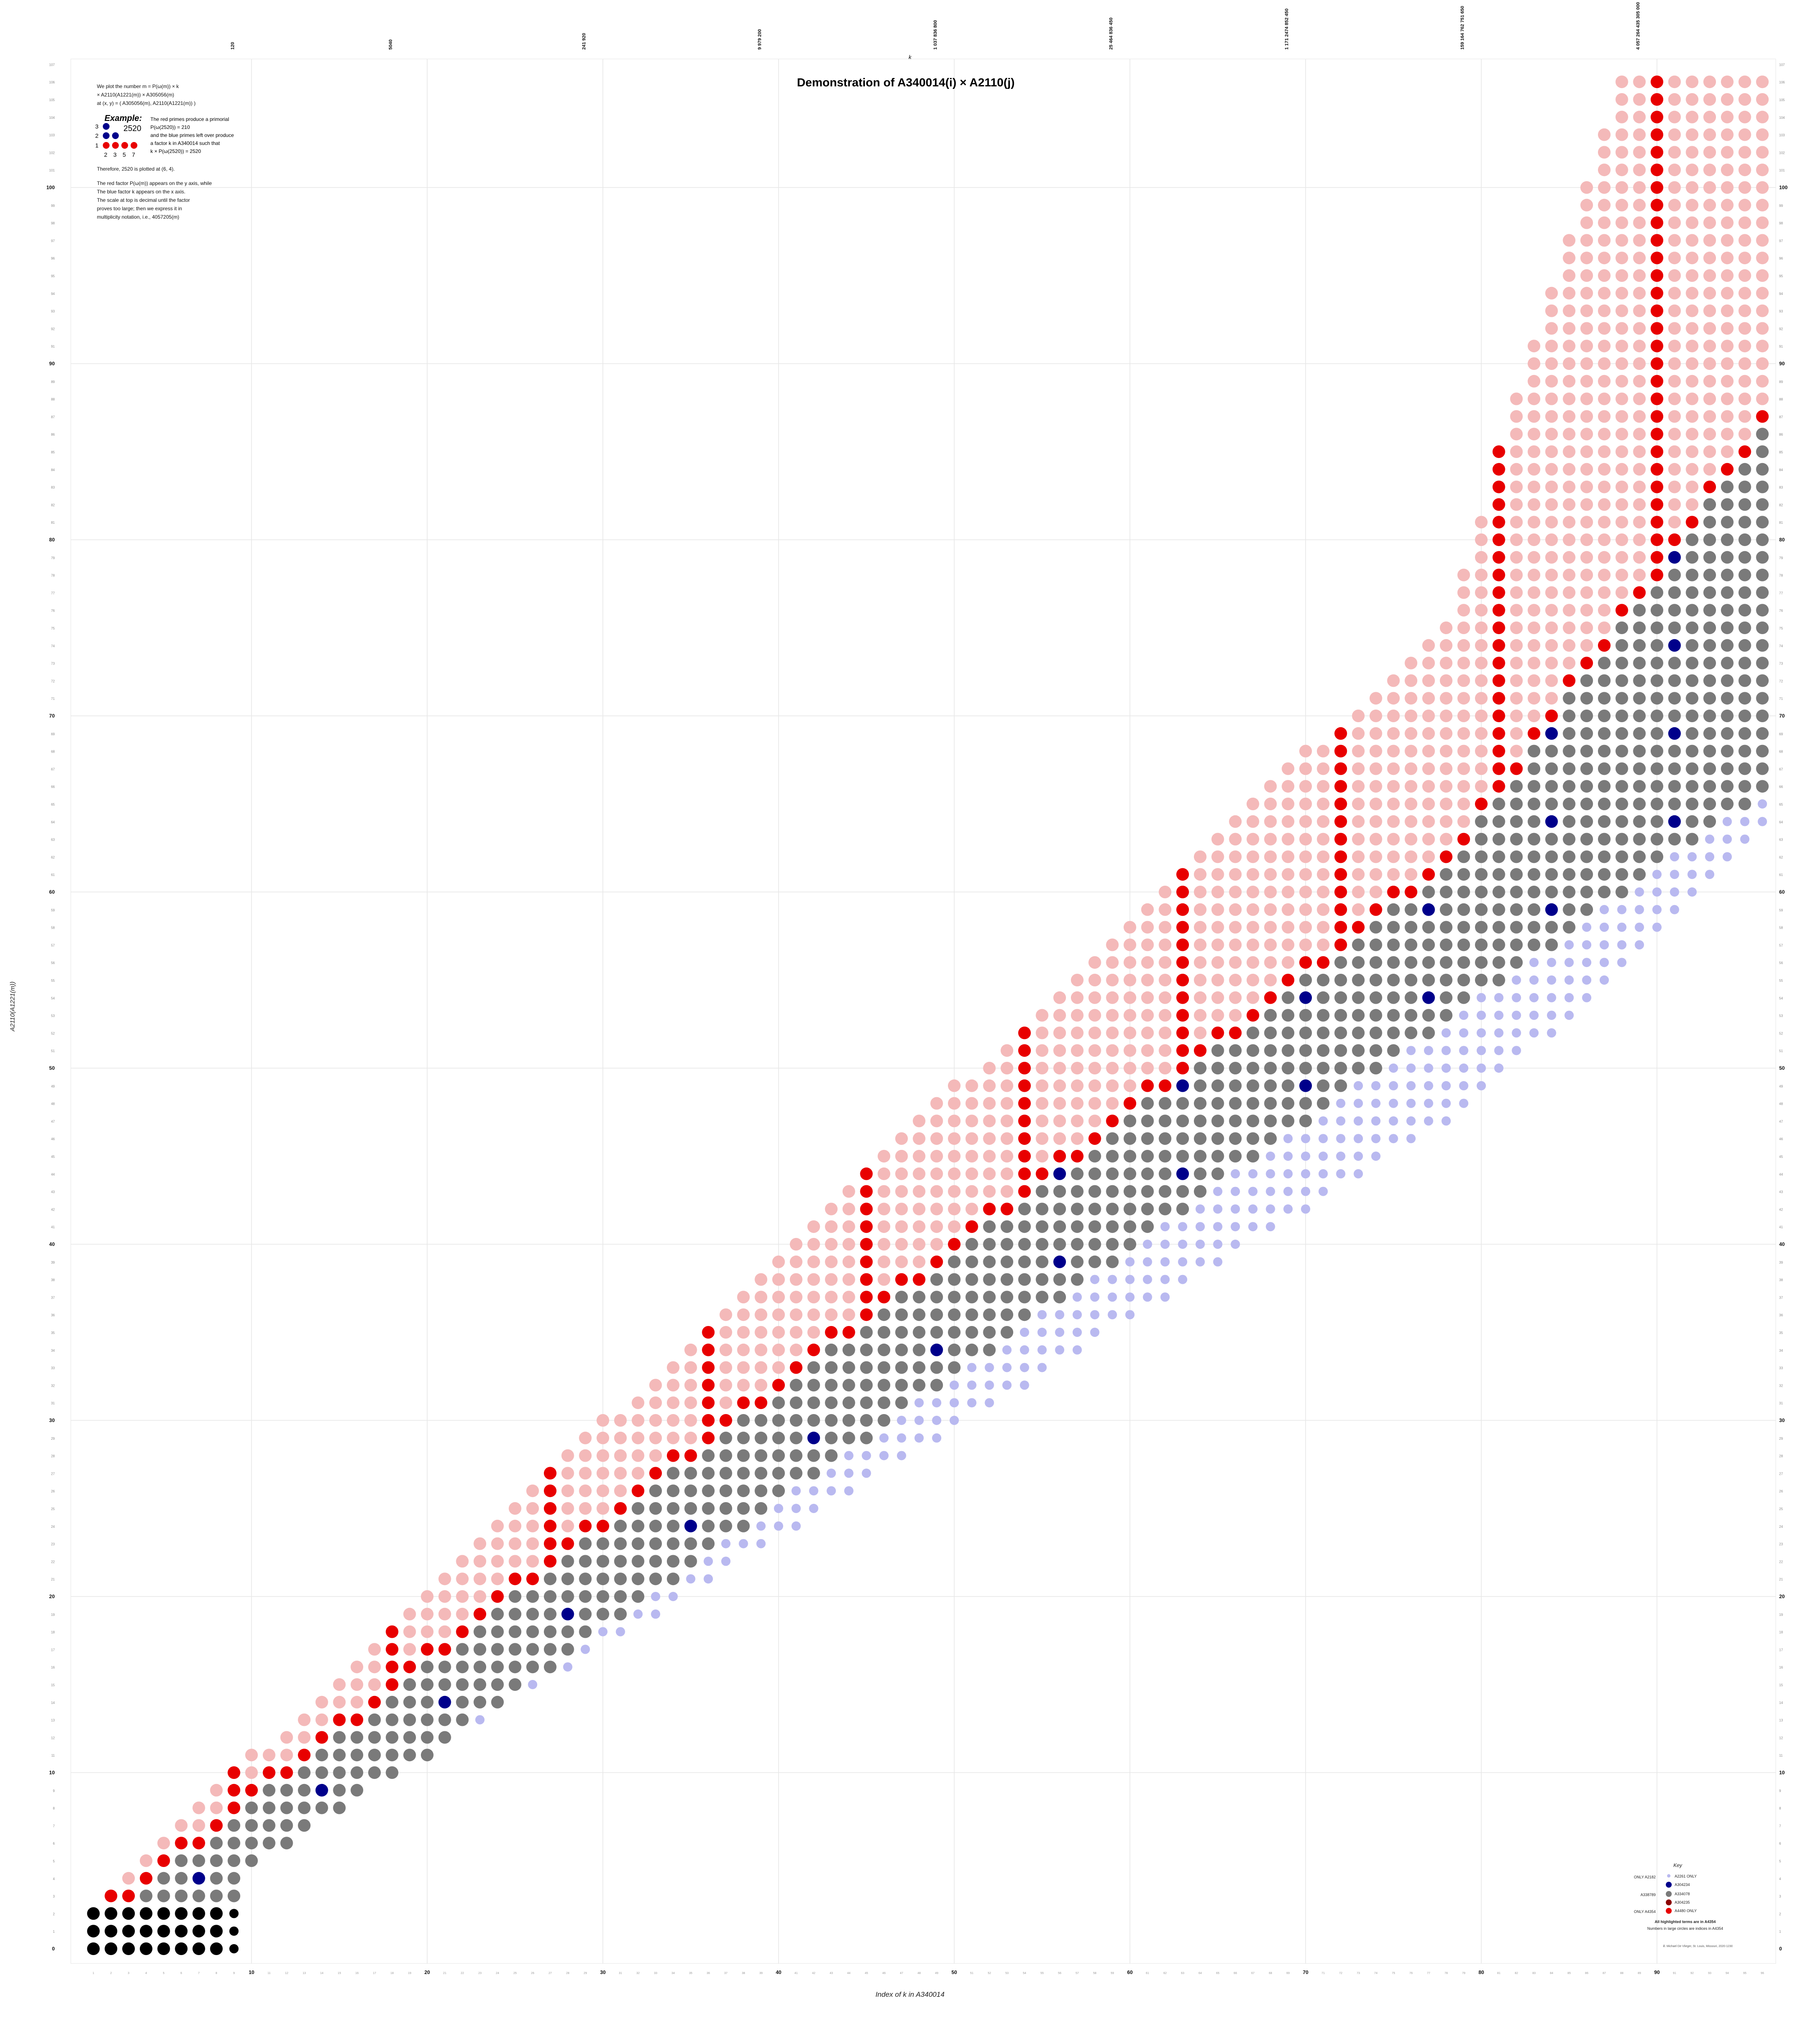  What do you see at coordinates (1781, 1016) in the screenshot?
I see `y-tick-label: 53` at bounding box center [1781, 1016].